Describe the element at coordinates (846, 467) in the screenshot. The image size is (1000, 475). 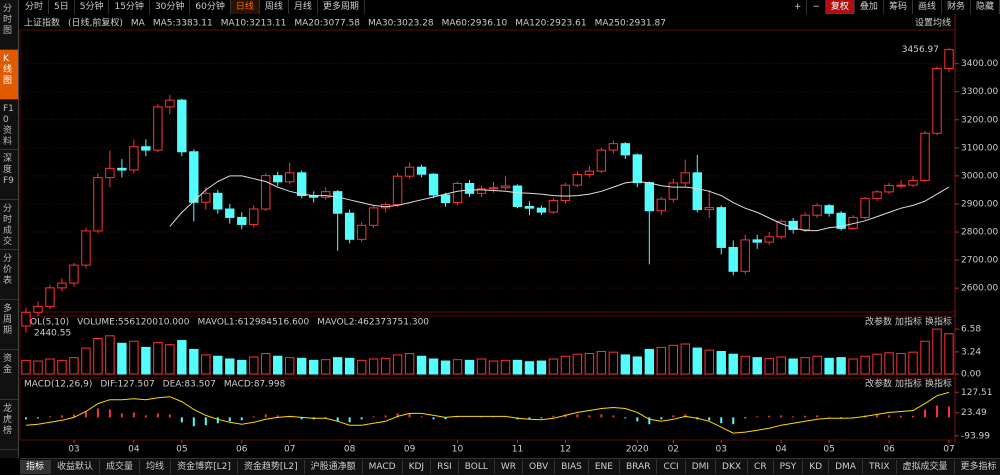
I see `indicator-tab: DMA` at that location.